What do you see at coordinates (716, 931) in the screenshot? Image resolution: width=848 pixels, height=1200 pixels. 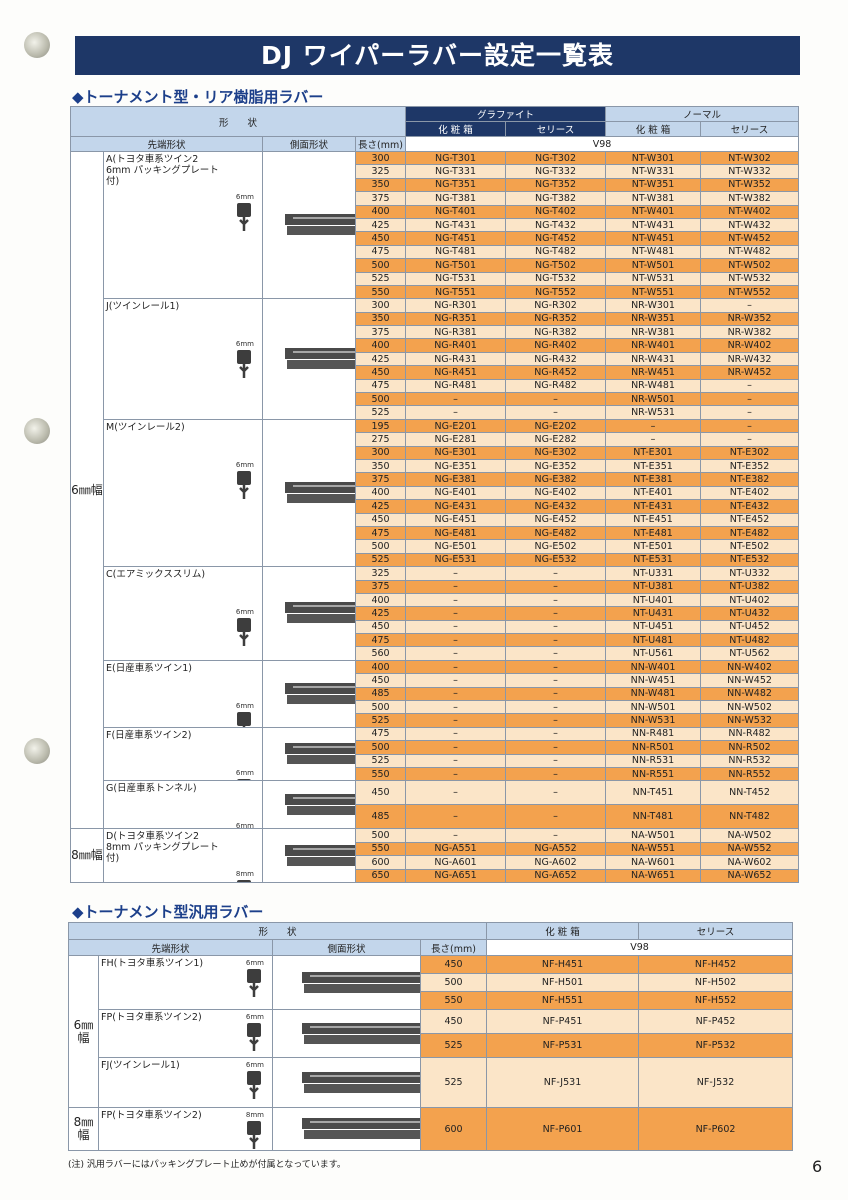 I see `header-serries: セリース` at bounding box center [716, 931].